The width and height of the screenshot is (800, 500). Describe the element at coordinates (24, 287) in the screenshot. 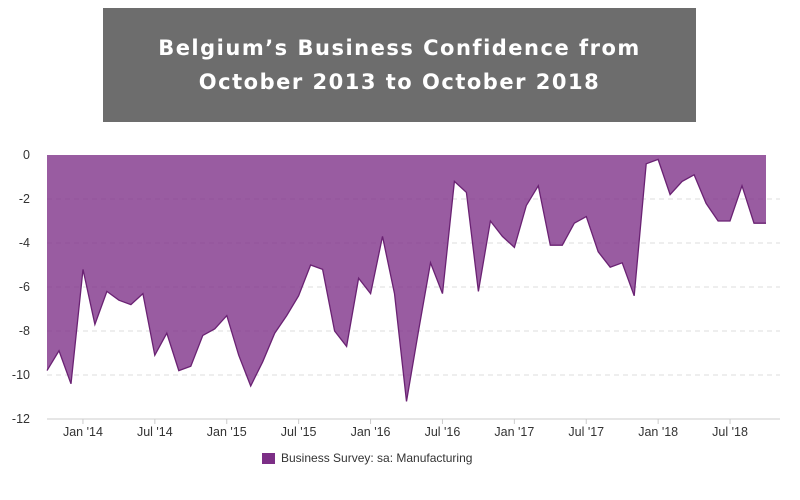

I see `y-tick-label: -6` at that location.